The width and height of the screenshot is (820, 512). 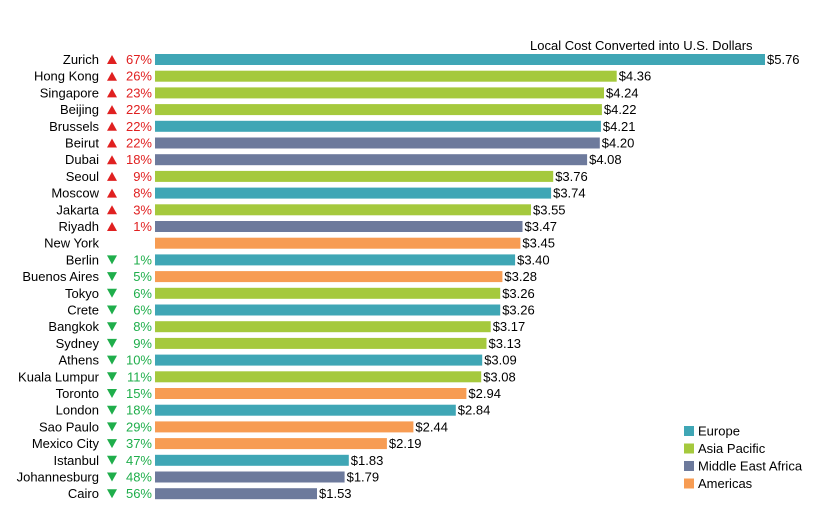 I want to click on value-label: $3.47, so click(x=541, y=226).